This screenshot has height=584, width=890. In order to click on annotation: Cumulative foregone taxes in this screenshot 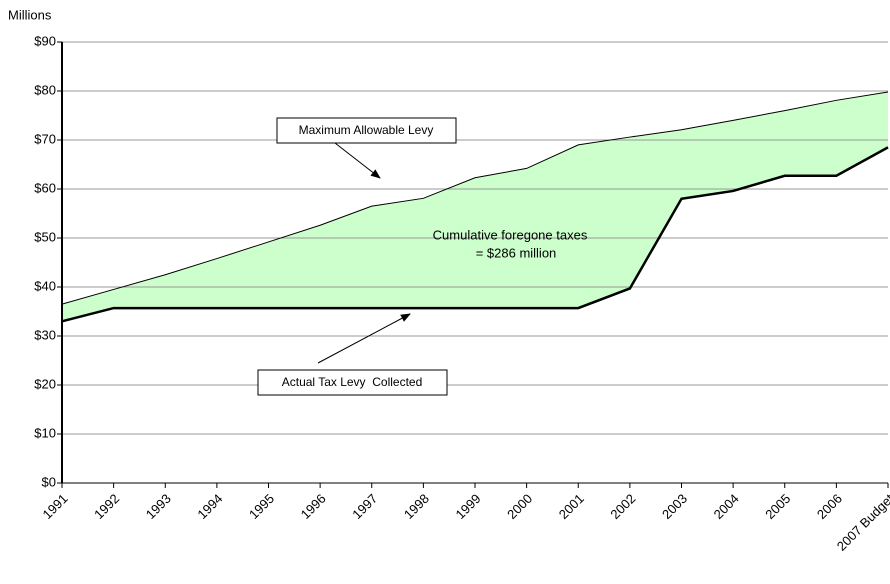, I will do `click(510, 234)`.